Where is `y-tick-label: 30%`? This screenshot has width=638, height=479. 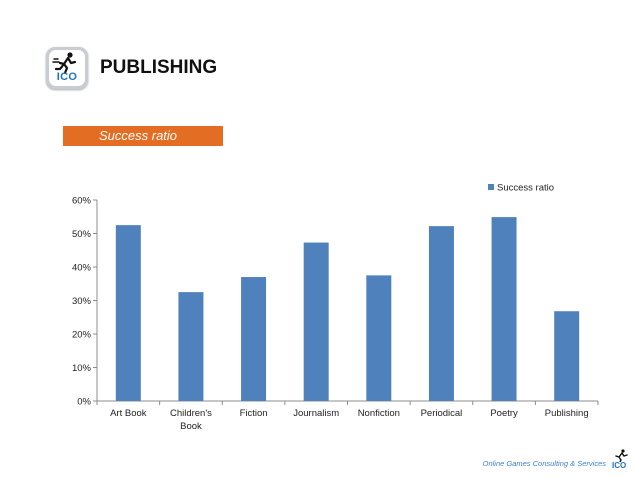
y-tick-label: 30% is located at coordinates (82, 301).